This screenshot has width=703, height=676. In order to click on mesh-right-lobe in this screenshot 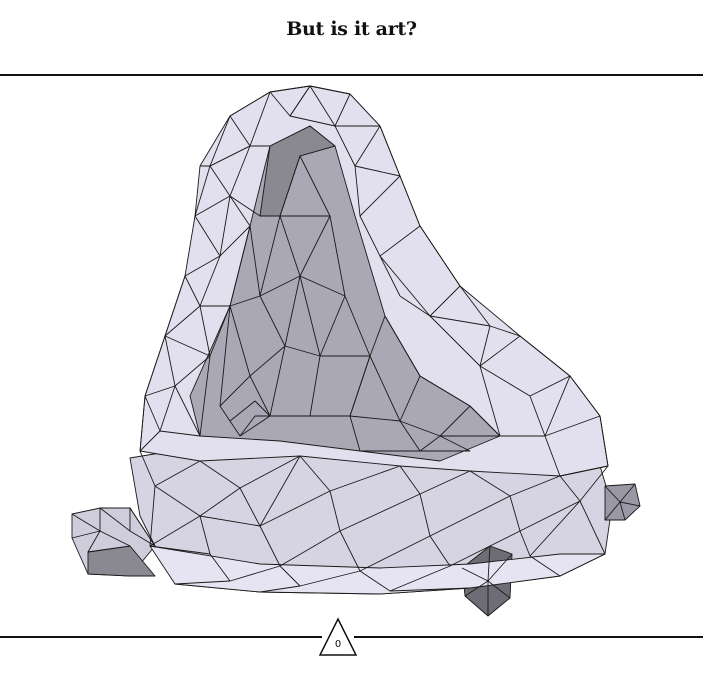, I will do `click(622, 502)`.